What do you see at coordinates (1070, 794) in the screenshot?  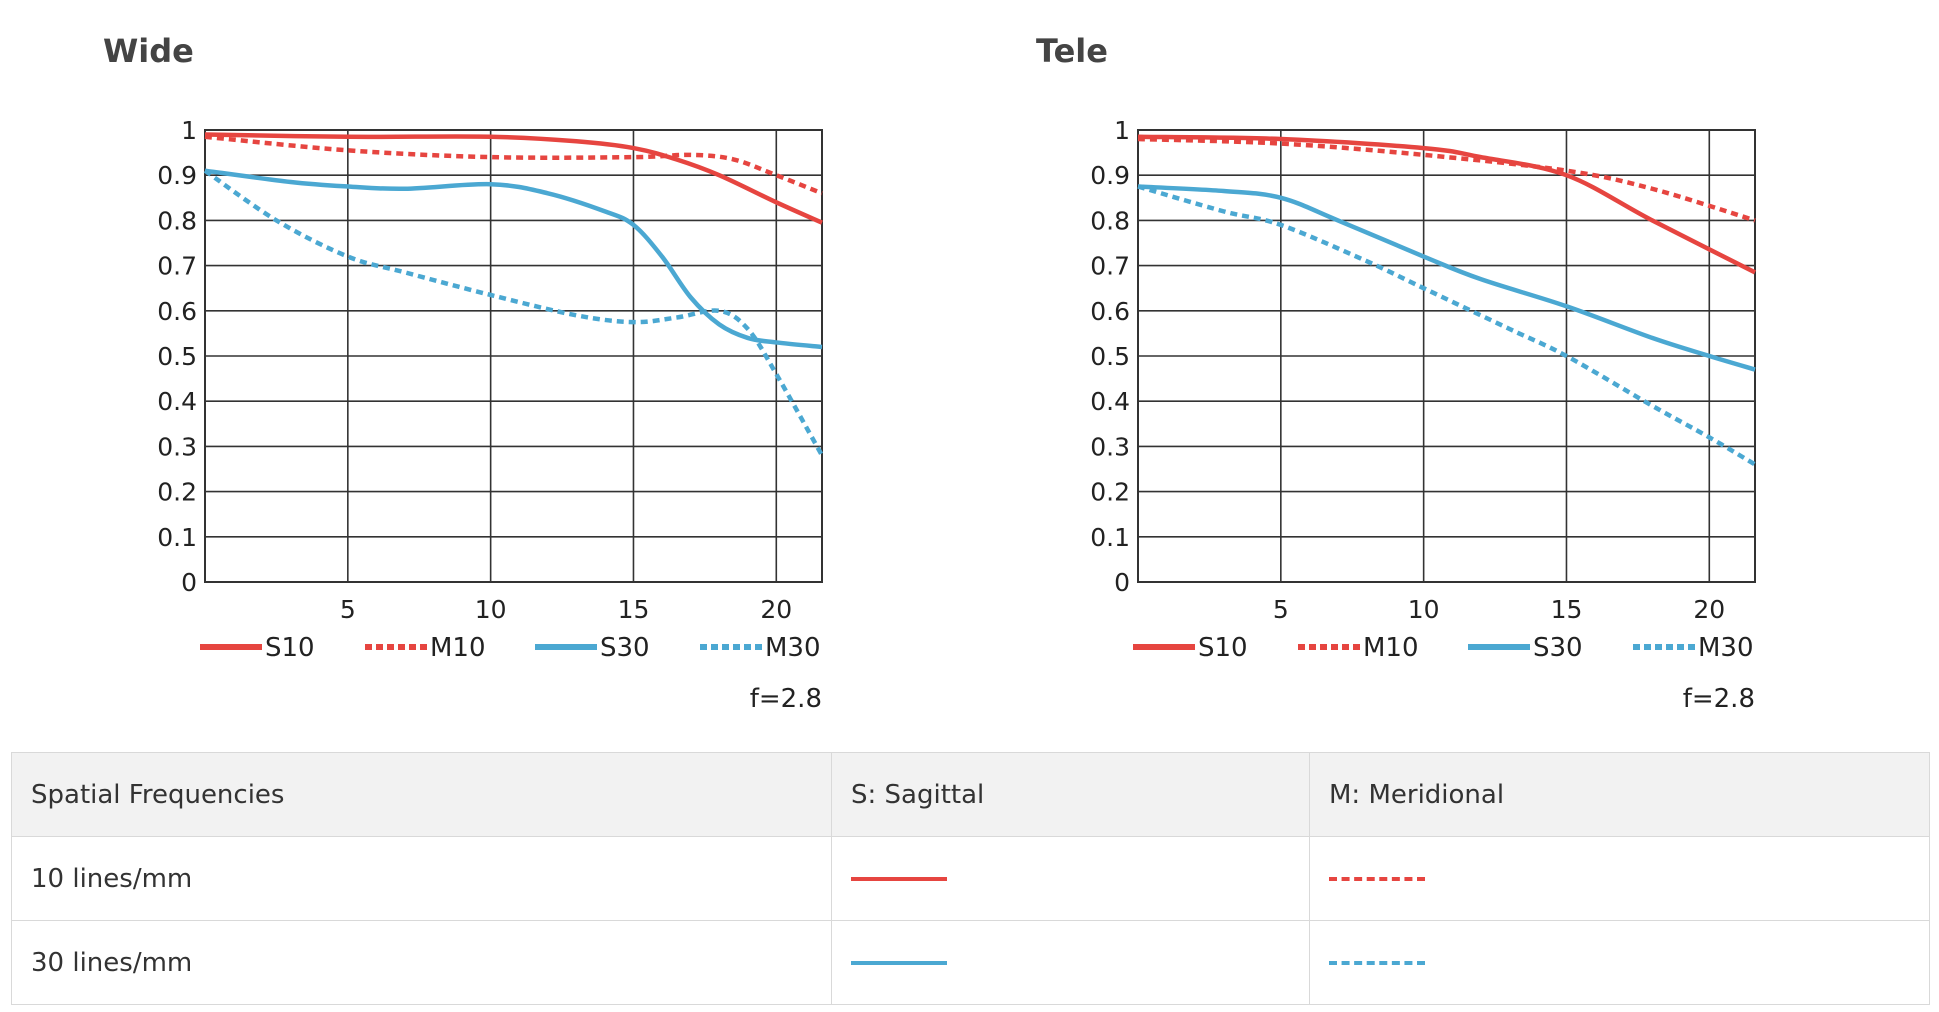 I see `header-sagittal: S: Sagittal` at bounding box center [1070, 794].